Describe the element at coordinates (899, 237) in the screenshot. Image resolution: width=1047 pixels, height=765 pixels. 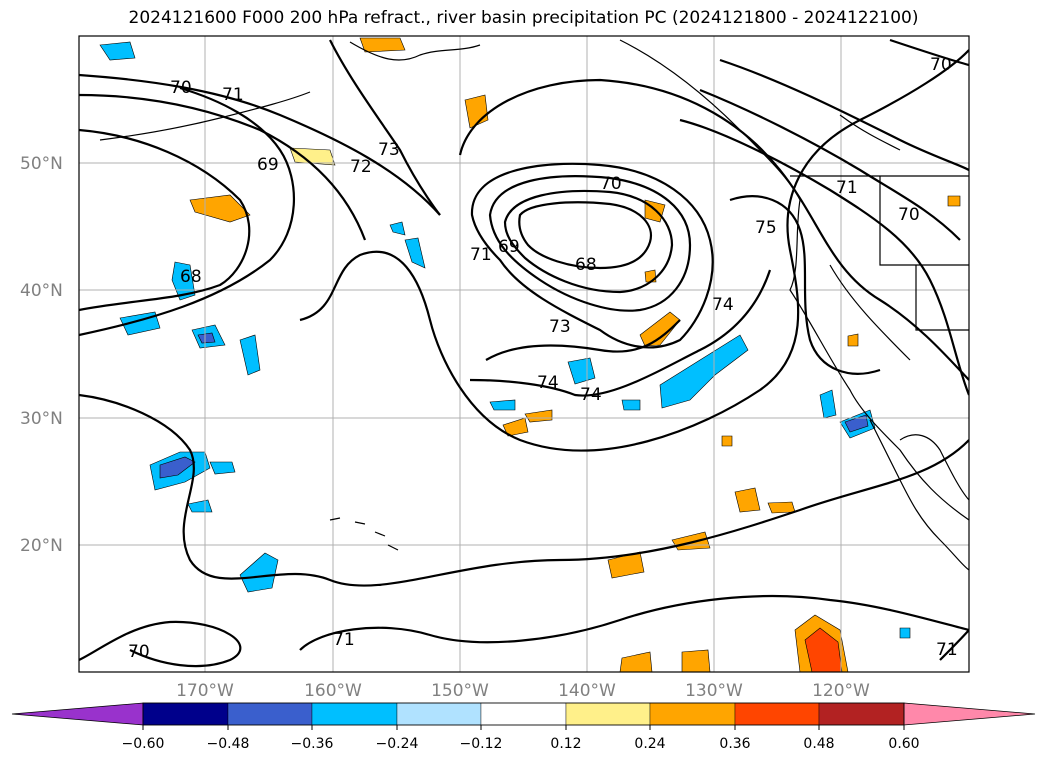
I see `state-borders` at that location.